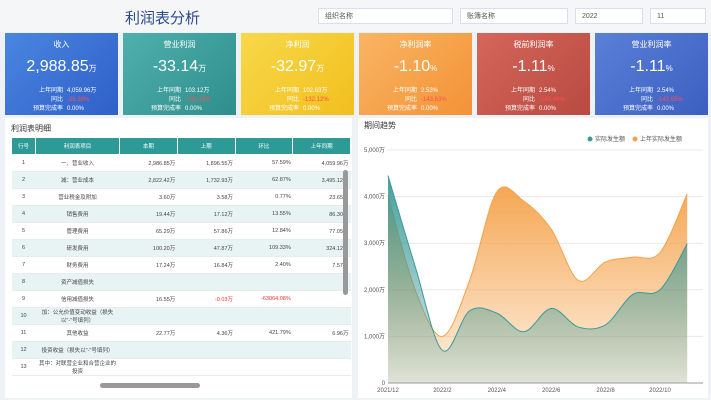 The height and width of the screenshot is (400, 711). I want to click on table-cell: 6.96万, so click(321, 333).